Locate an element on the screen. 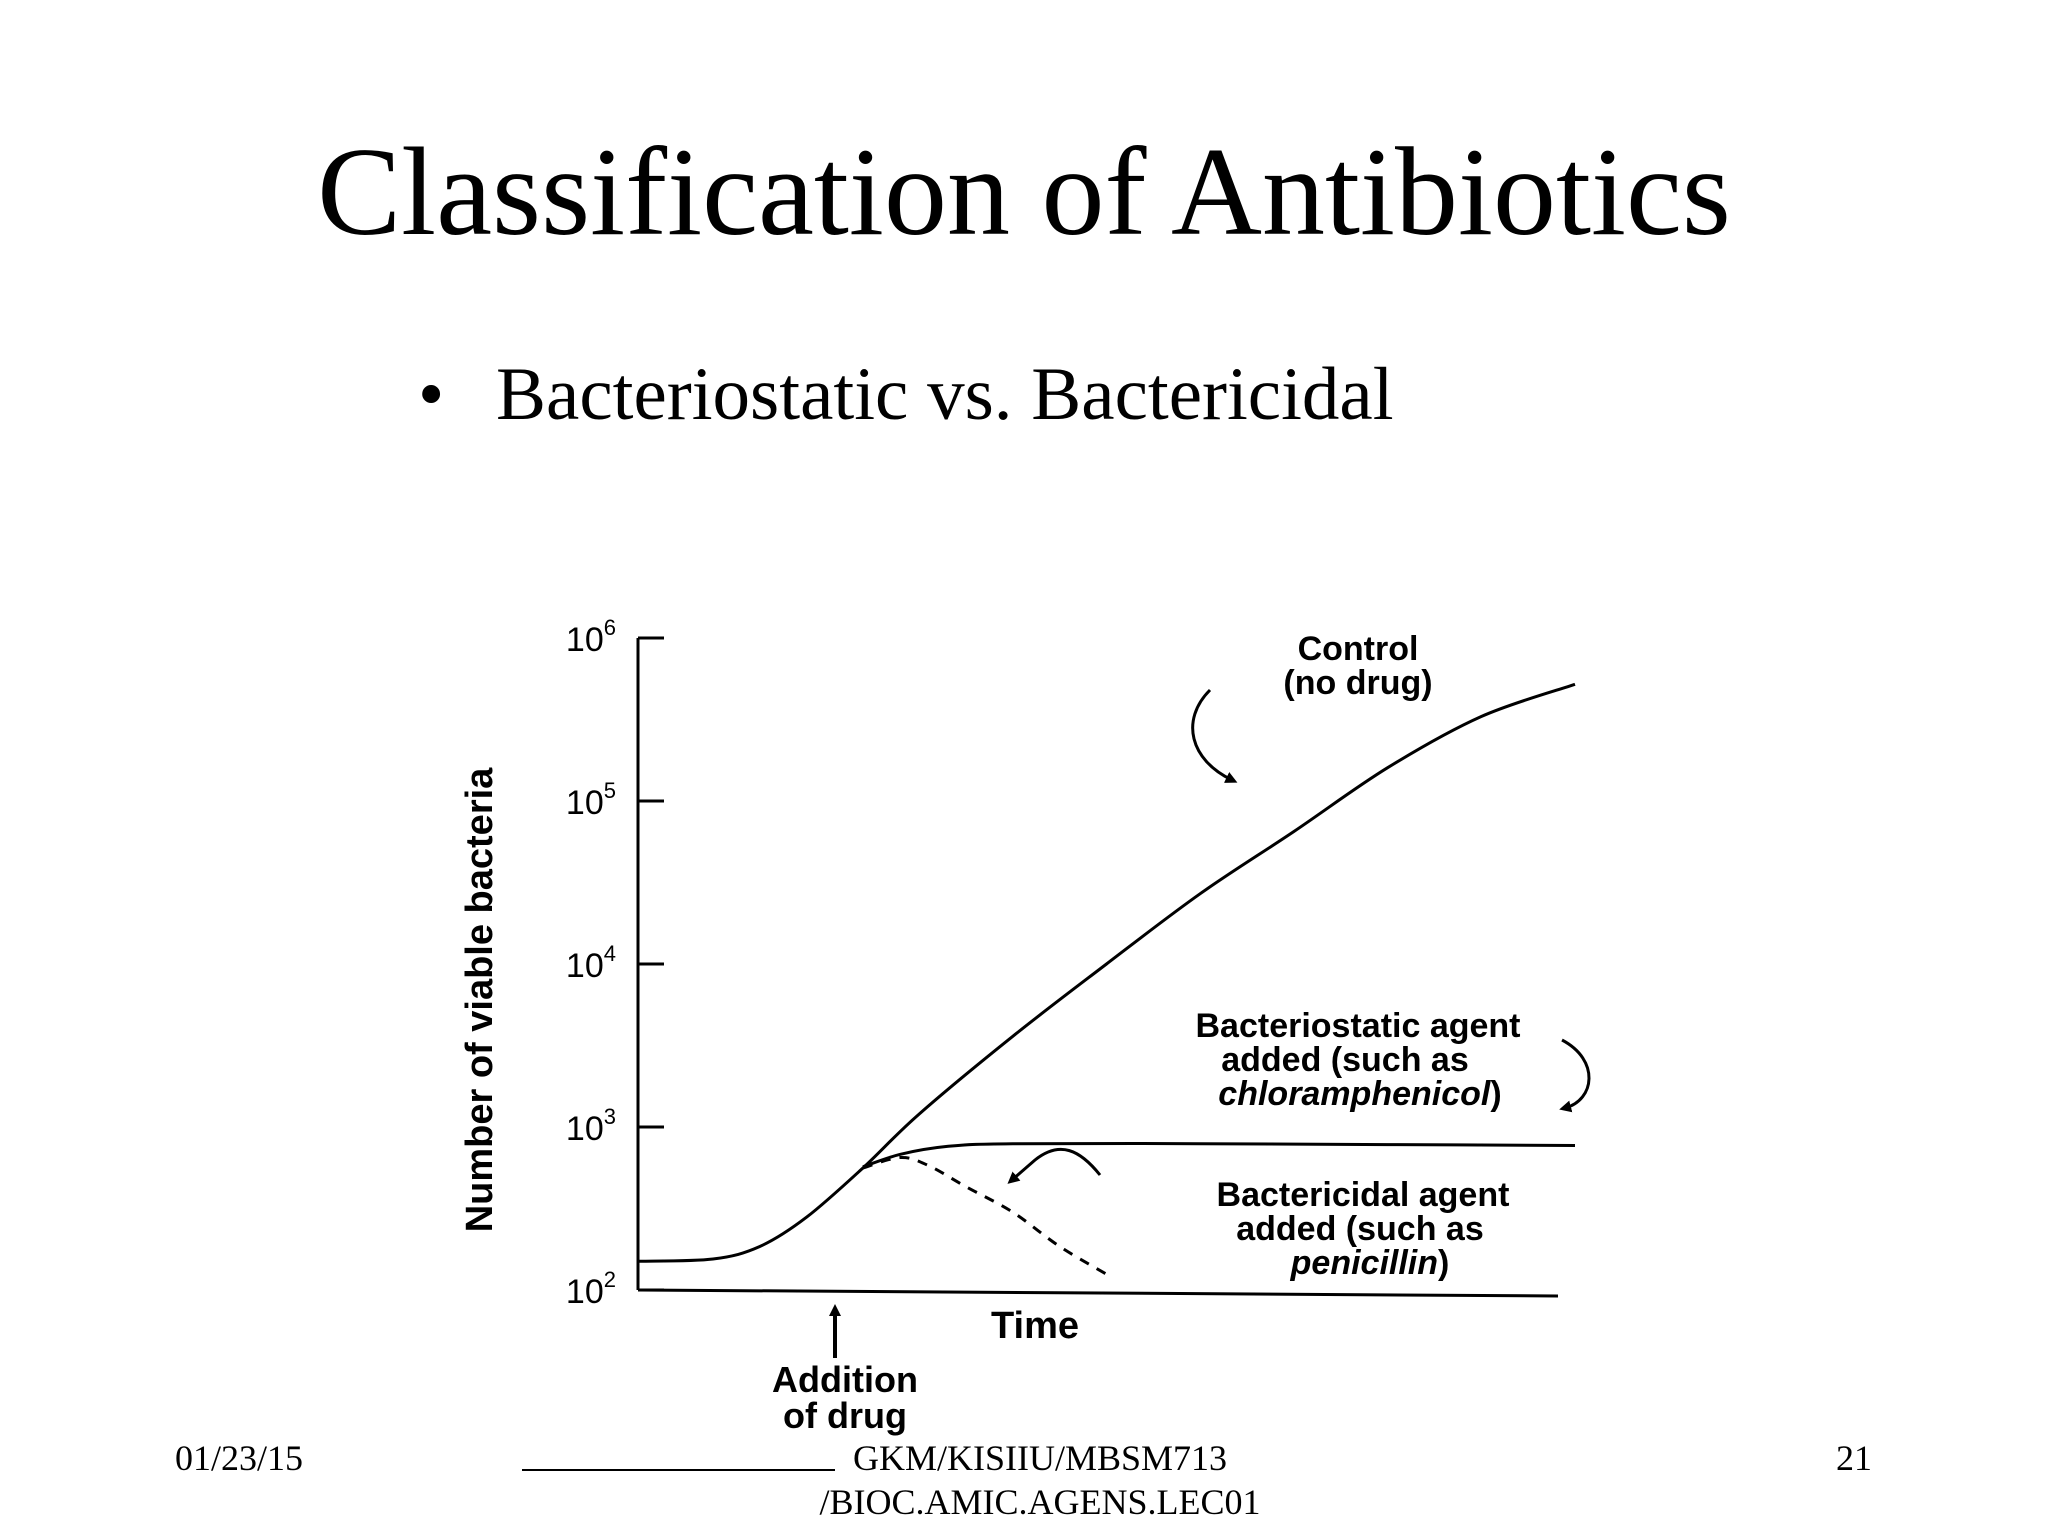 The image size is (2048, 1536). y-tick-label-4: 10⁶ is located at coordinates (591, 637).